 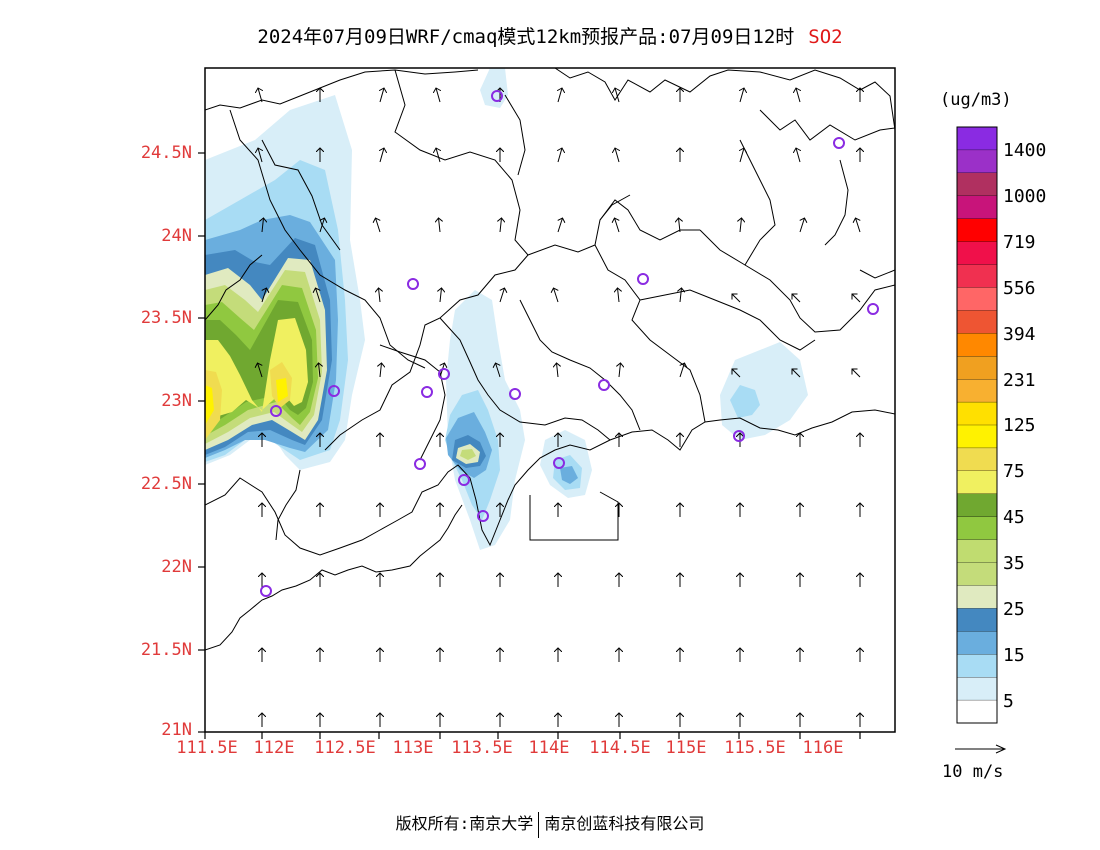 I want to click on lon-label: 112.5E, so click(x=345, y=748).